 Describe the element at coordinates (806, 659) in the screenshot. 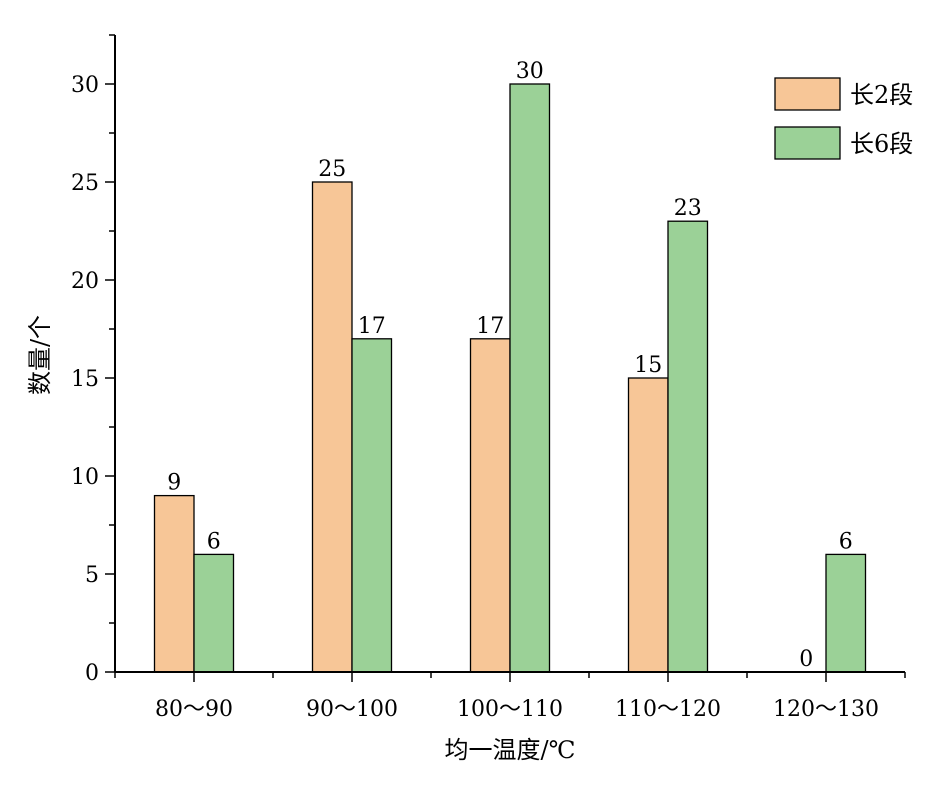

I see `data-label-series1-5: 0` at that location.